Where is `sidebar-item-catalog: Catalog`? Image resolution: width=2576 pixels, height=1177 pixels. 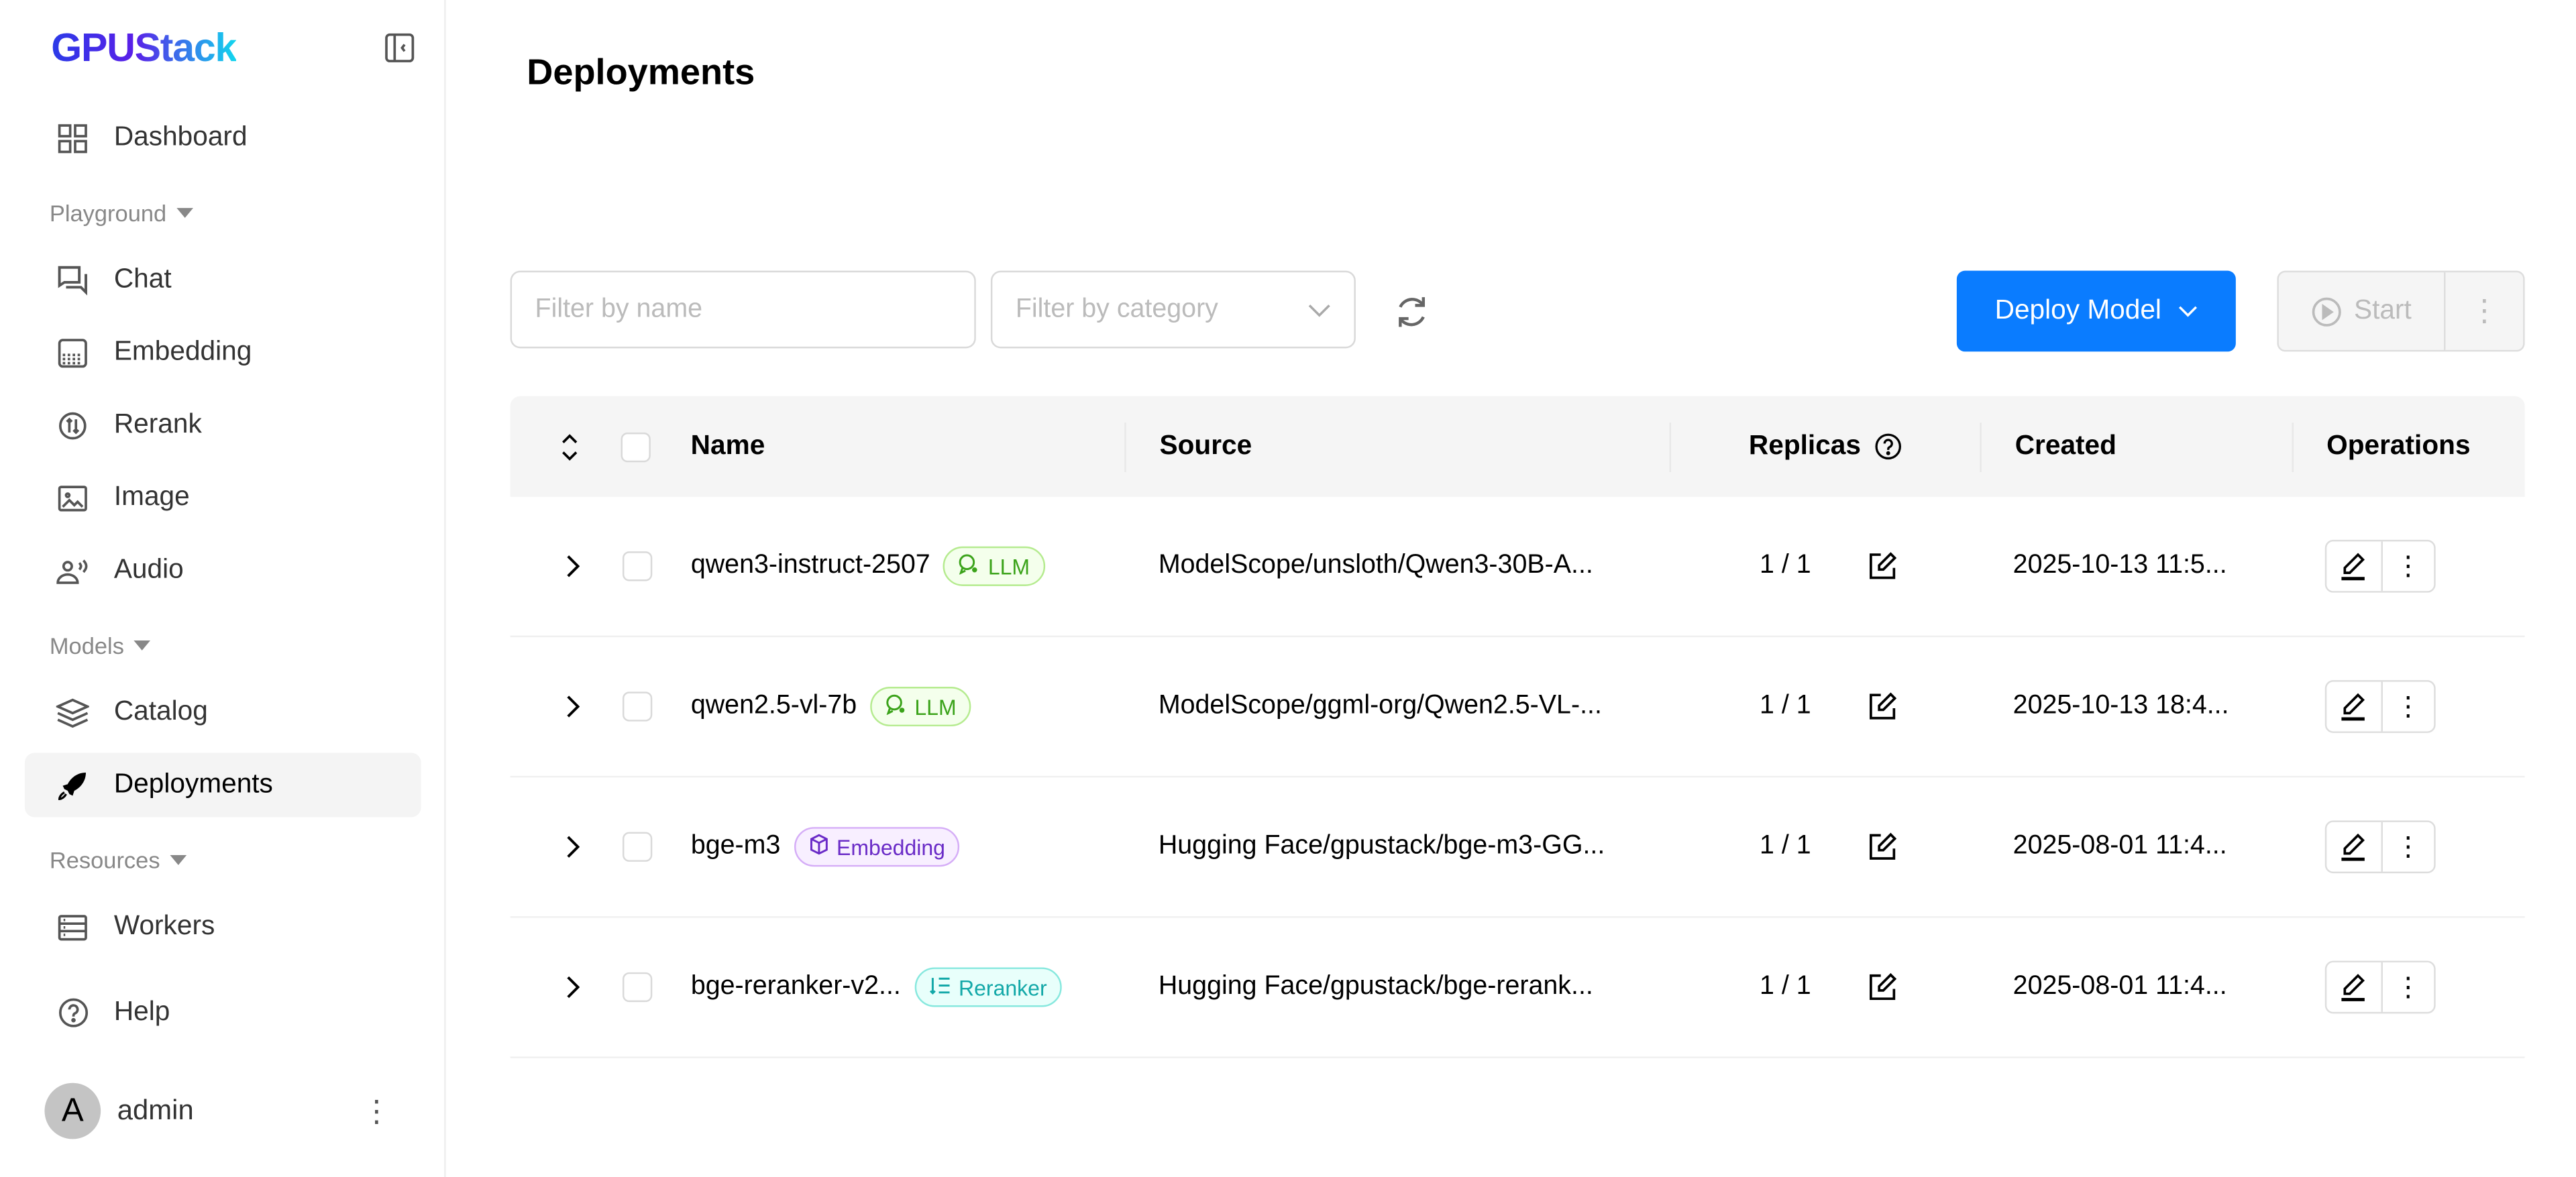
sidebar-item-catalog: Catalog is located at coordinates (223, 712).